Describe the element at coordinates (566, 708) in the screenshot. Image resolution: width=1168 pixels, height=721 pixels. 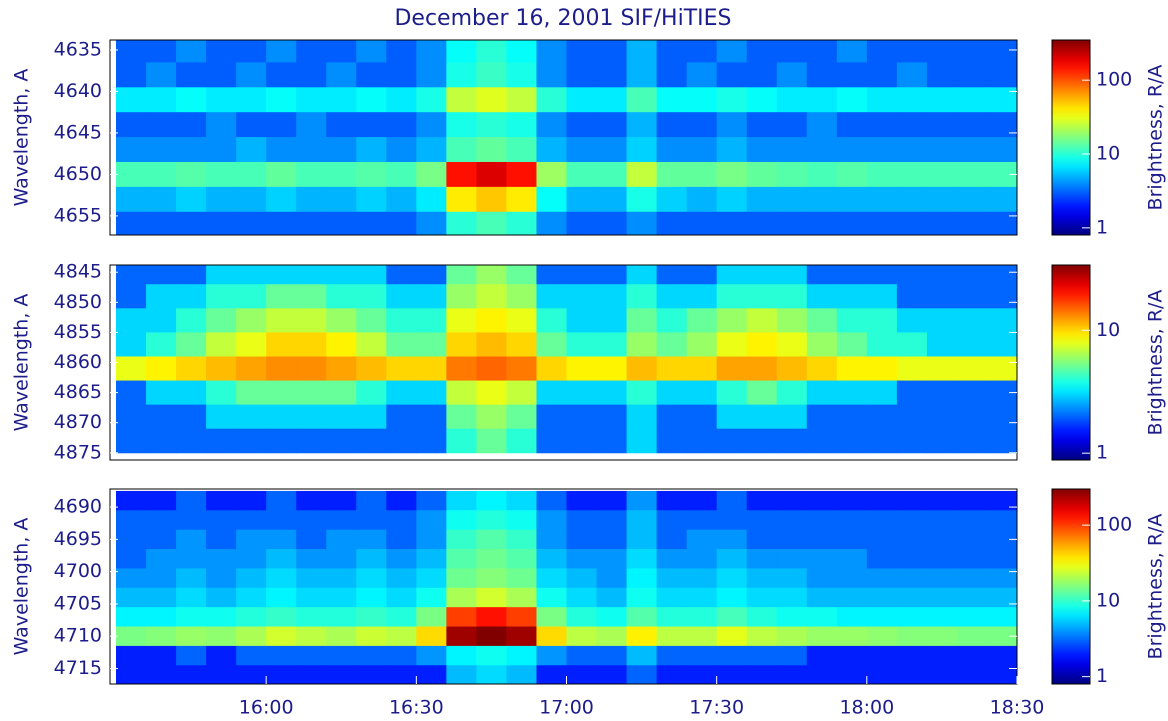
I see `x-tick-label: 17:00` at that location.